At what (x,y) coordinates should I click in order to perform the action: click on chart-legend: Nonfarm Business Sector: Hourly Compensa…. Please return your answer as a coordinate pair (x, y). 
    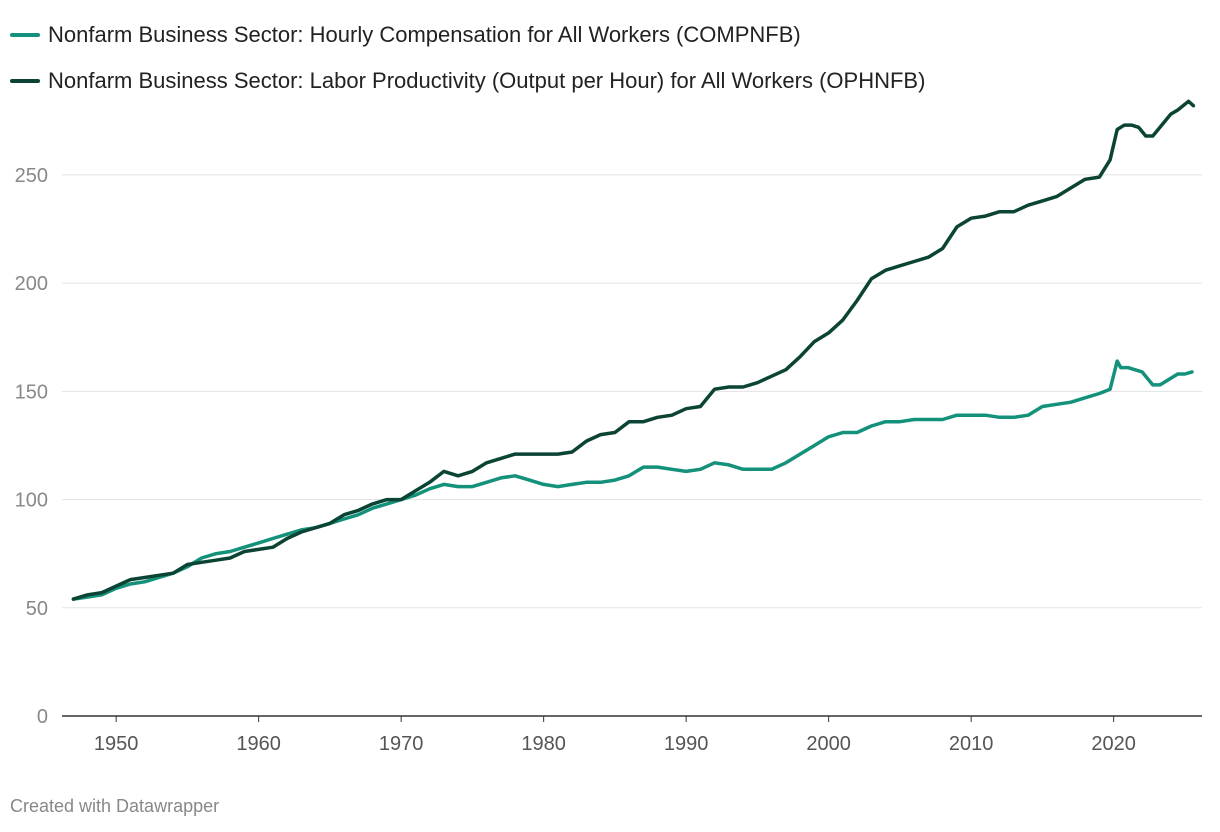
    Looking at the image, I should click on (467, 58).